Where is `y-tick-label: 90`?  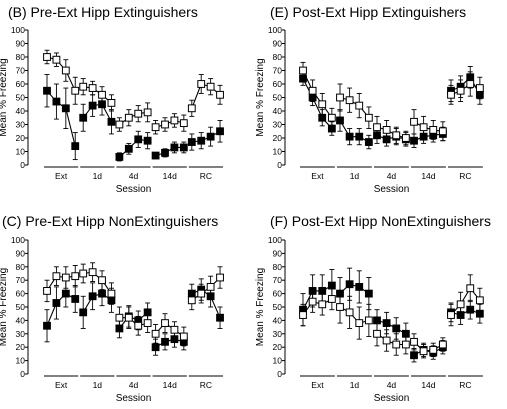 y-tick-label: 90 is located at coordinates (278, 44).